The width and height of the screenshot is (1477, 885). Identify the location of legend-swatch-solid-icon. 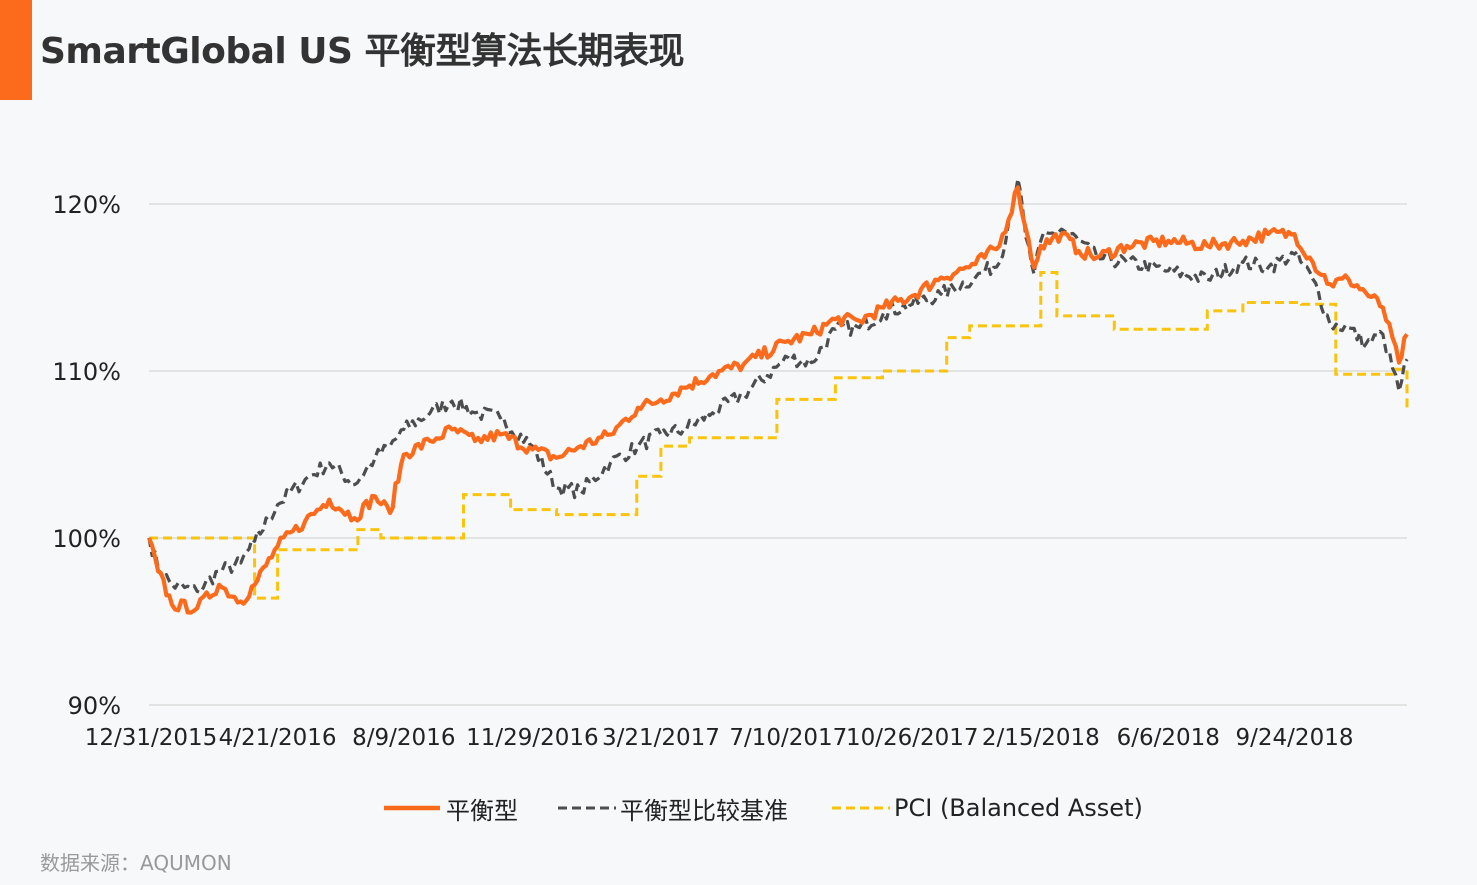
(412, 808).